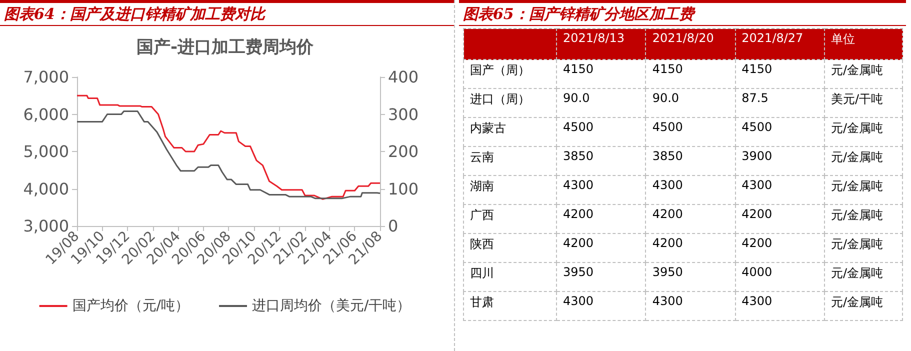  What do you see at coordinates (757, 272) in the screenshot?
I see `text: 4000` at bounding box center [757, 272].